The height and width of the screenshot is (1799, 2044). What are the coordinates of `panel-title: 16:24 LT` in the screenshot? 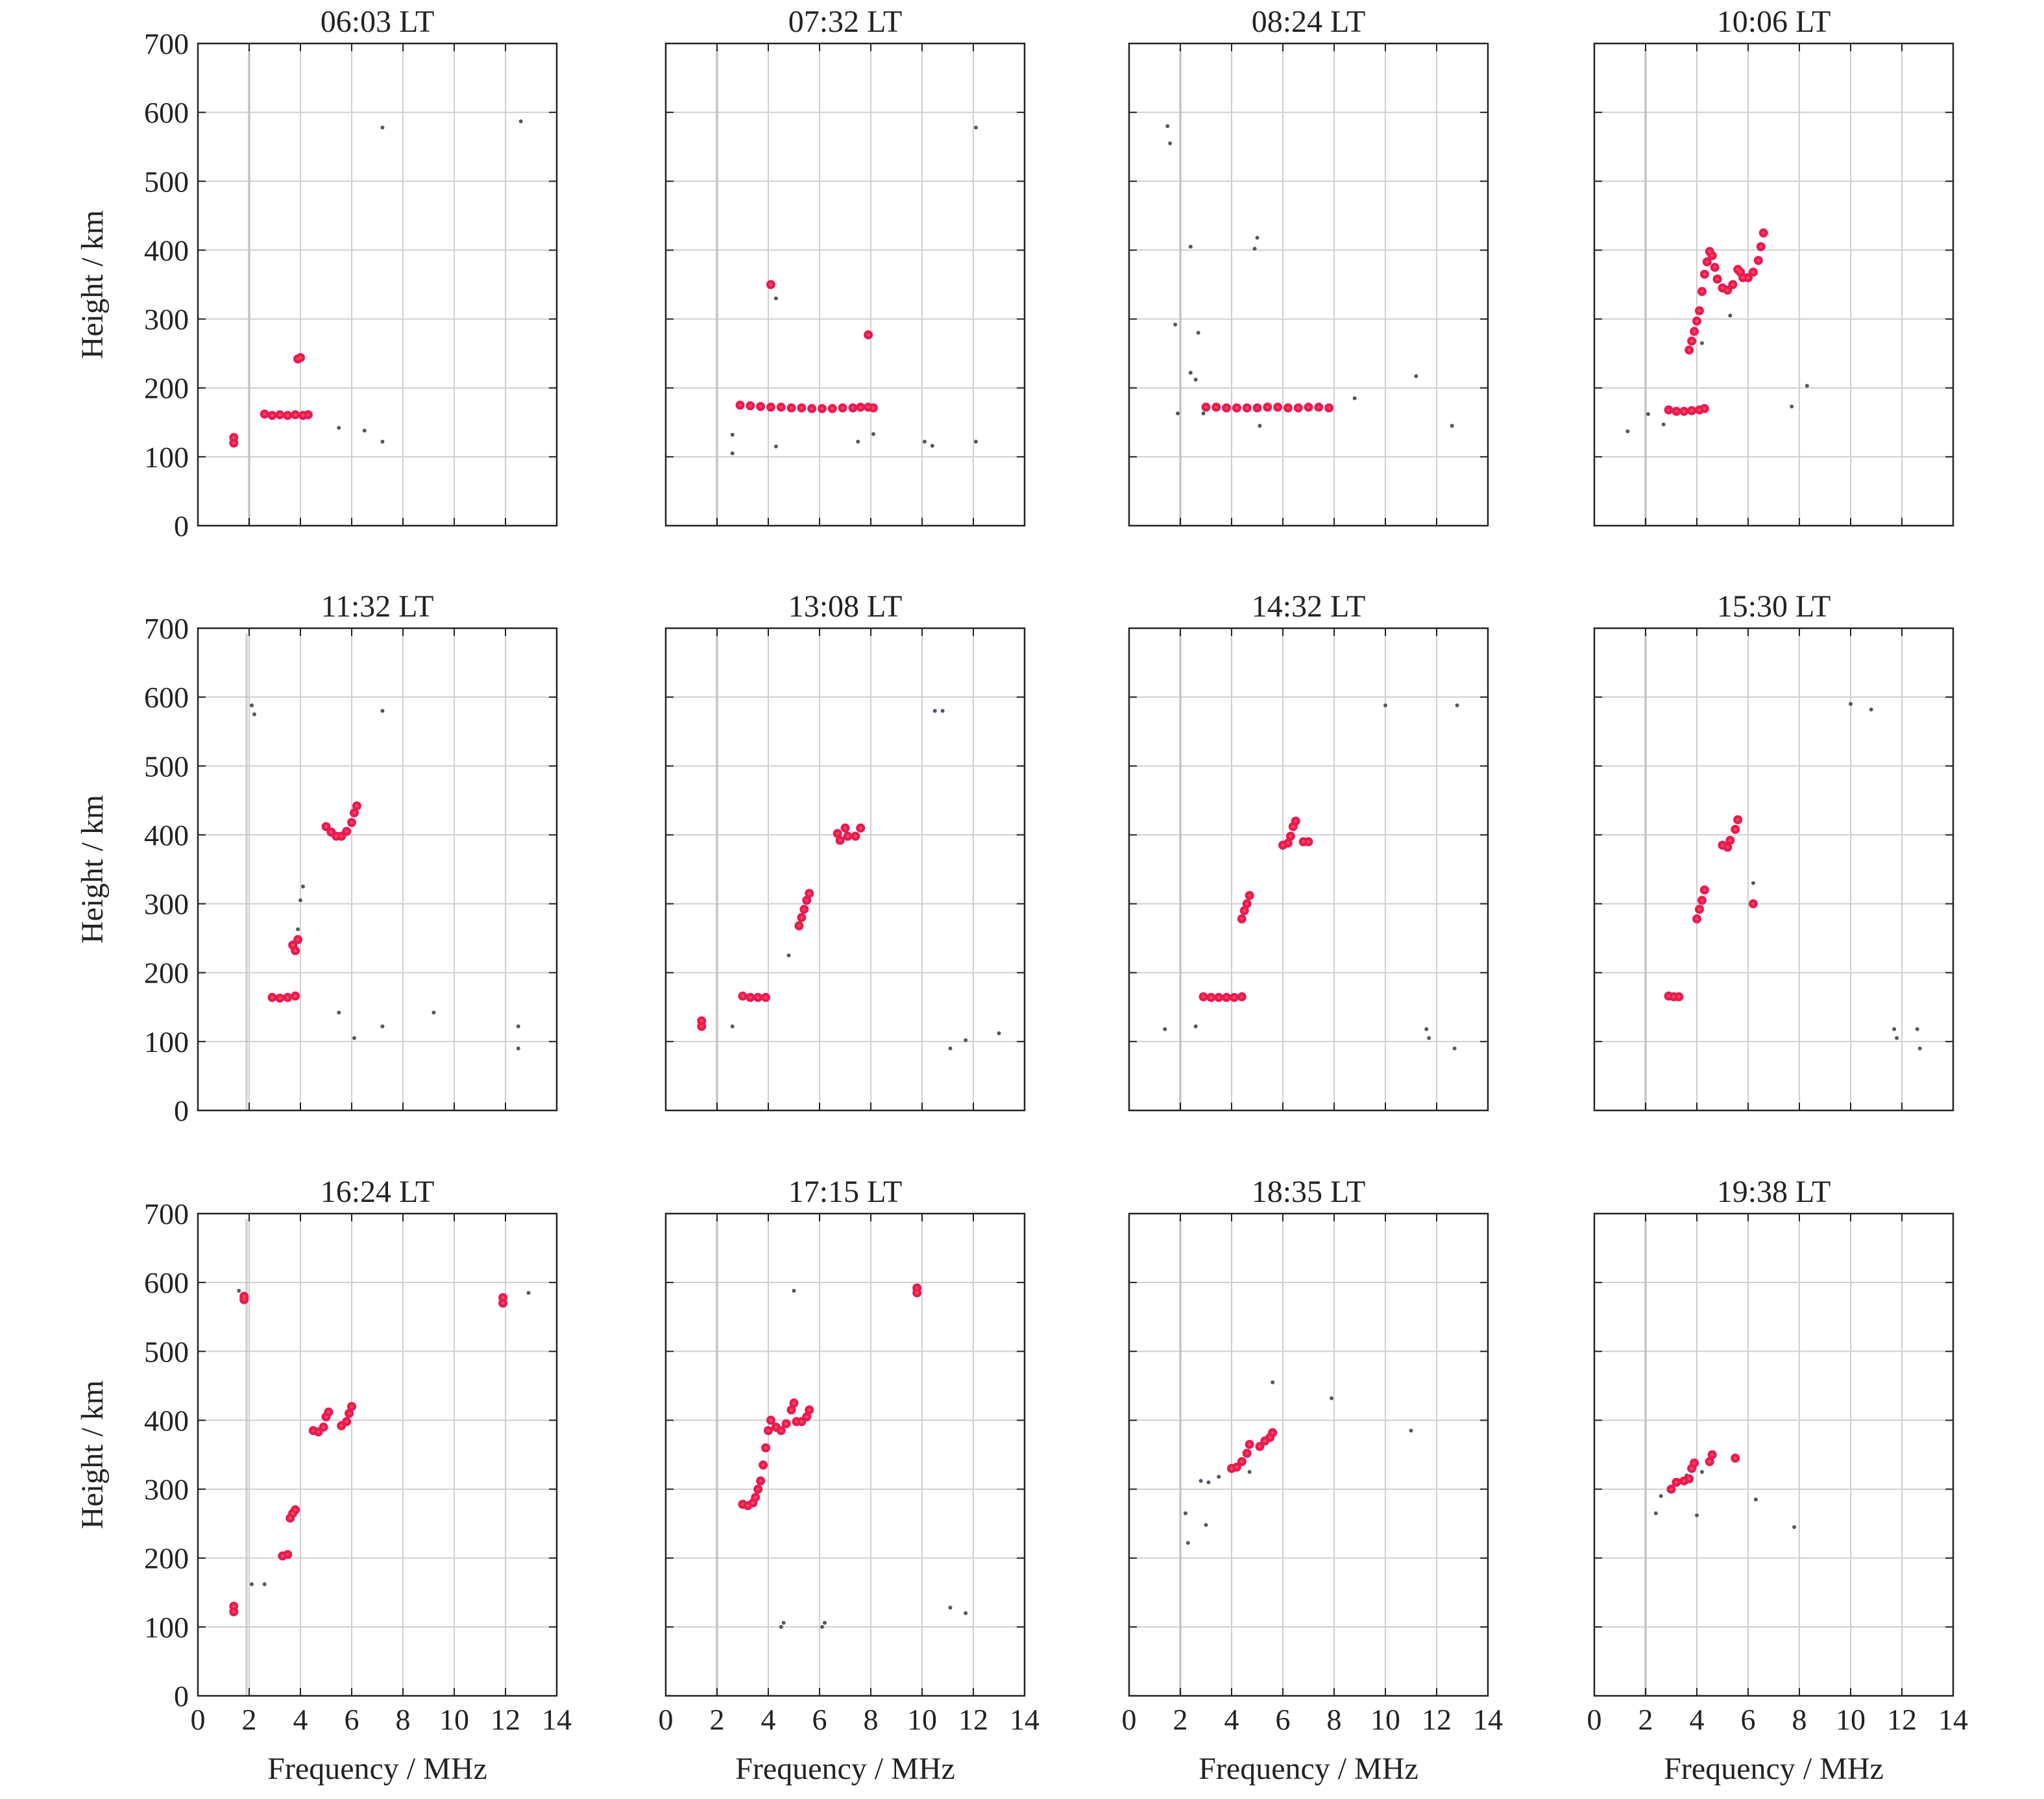 It's located at (378, 1192).